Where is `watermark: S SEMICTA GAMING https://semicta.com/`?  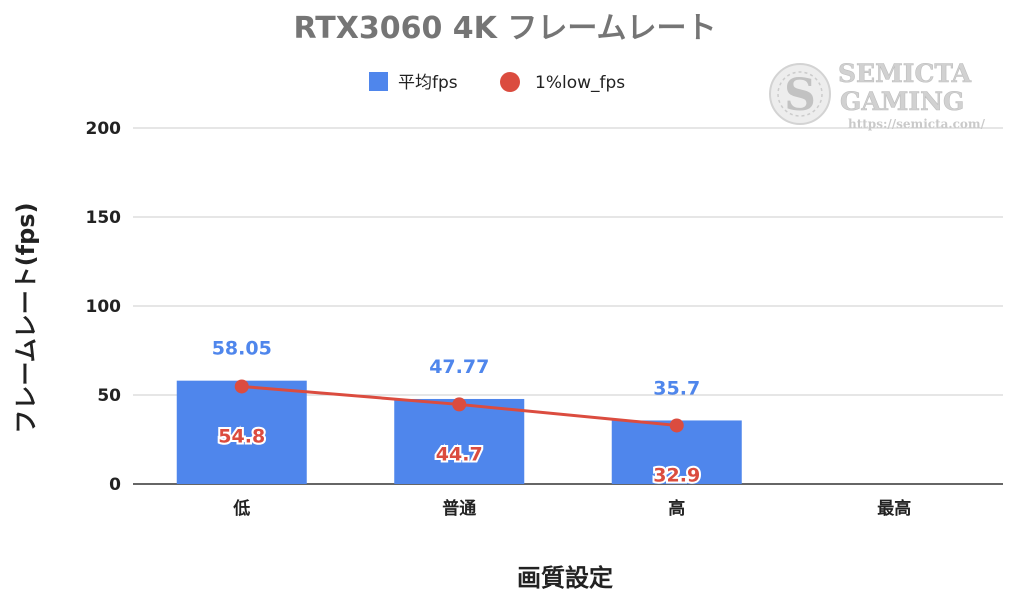
watermark: S SEMICTA GAMING https://semicta.com/ is located at coordinates (877, 95).